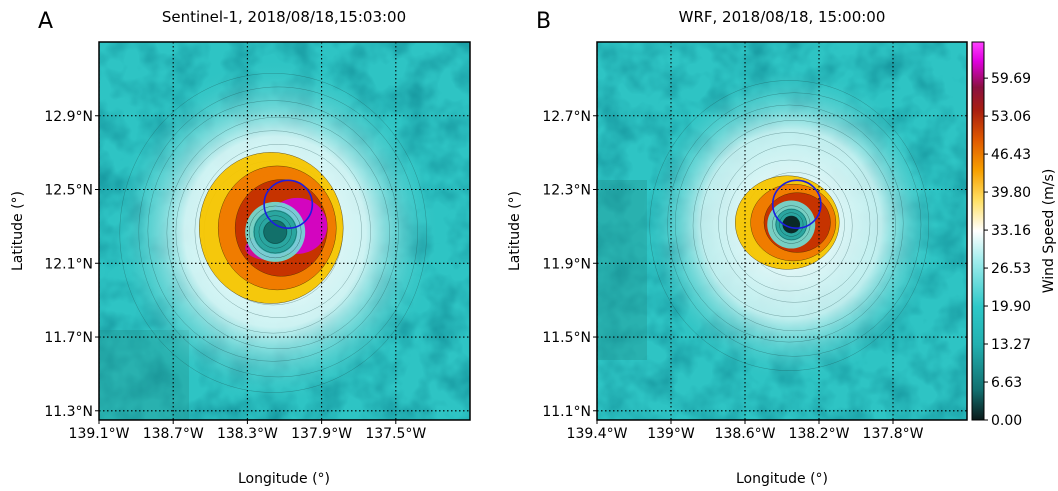  I want to click on panel-a-x-ticks: 139.1°W 138.7°W 138.3°W 137.9°W 137.5°W, so click(247, 431).